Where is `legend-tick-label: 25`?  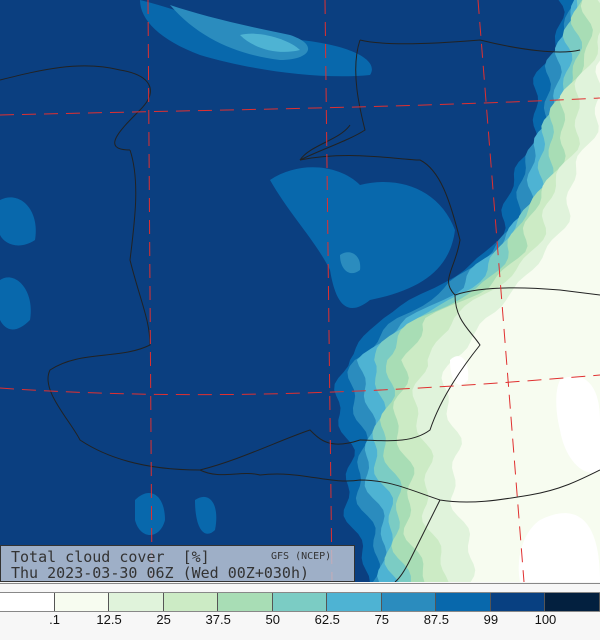 legend-tick-label: 25 is located at coordinates (163, 619).